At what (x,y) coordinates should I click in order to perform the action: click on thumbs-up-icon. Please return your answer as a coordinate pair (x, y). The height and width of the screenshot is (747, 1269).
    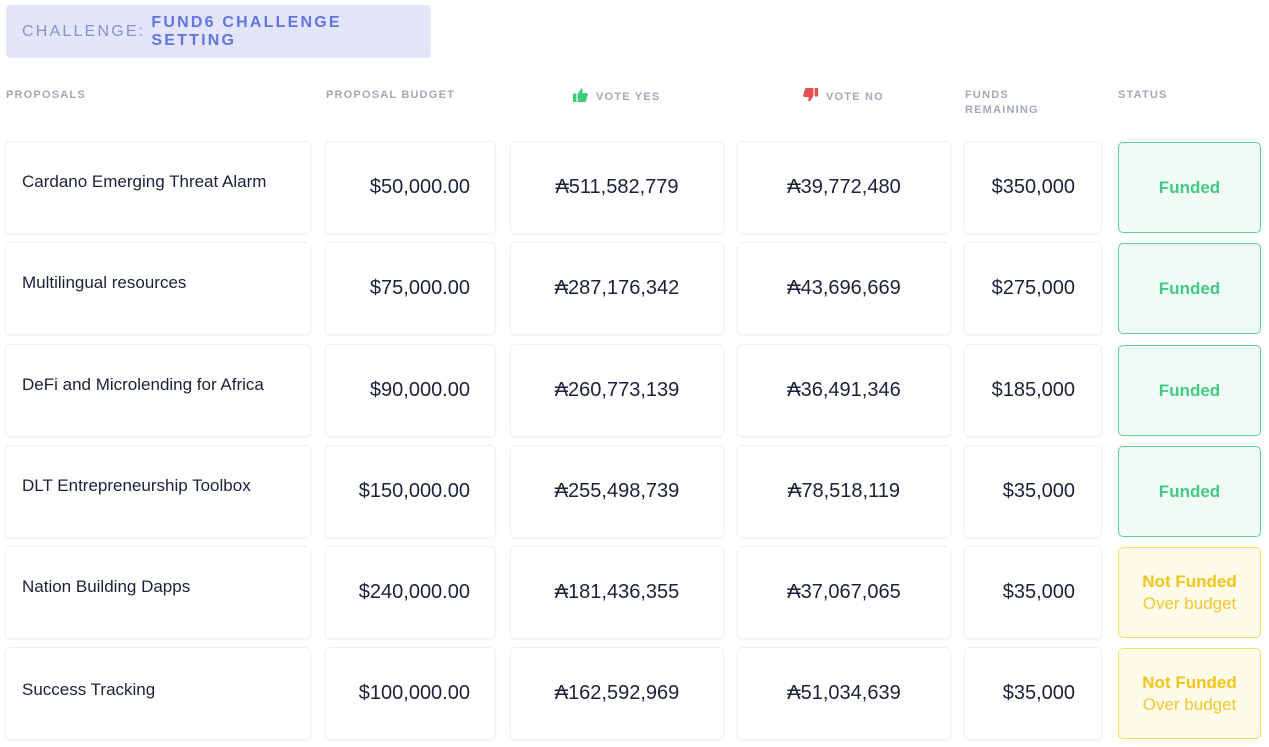
    Looking at the image, I should click on (580, 97).